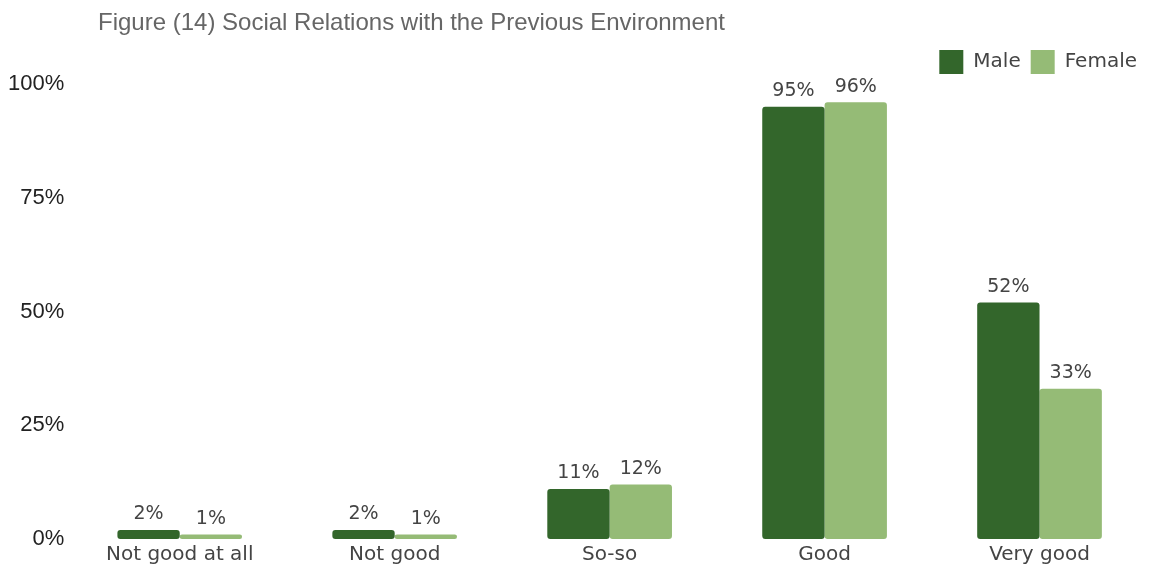  I want to click on x-tick-label: Good, so click(824, 553).